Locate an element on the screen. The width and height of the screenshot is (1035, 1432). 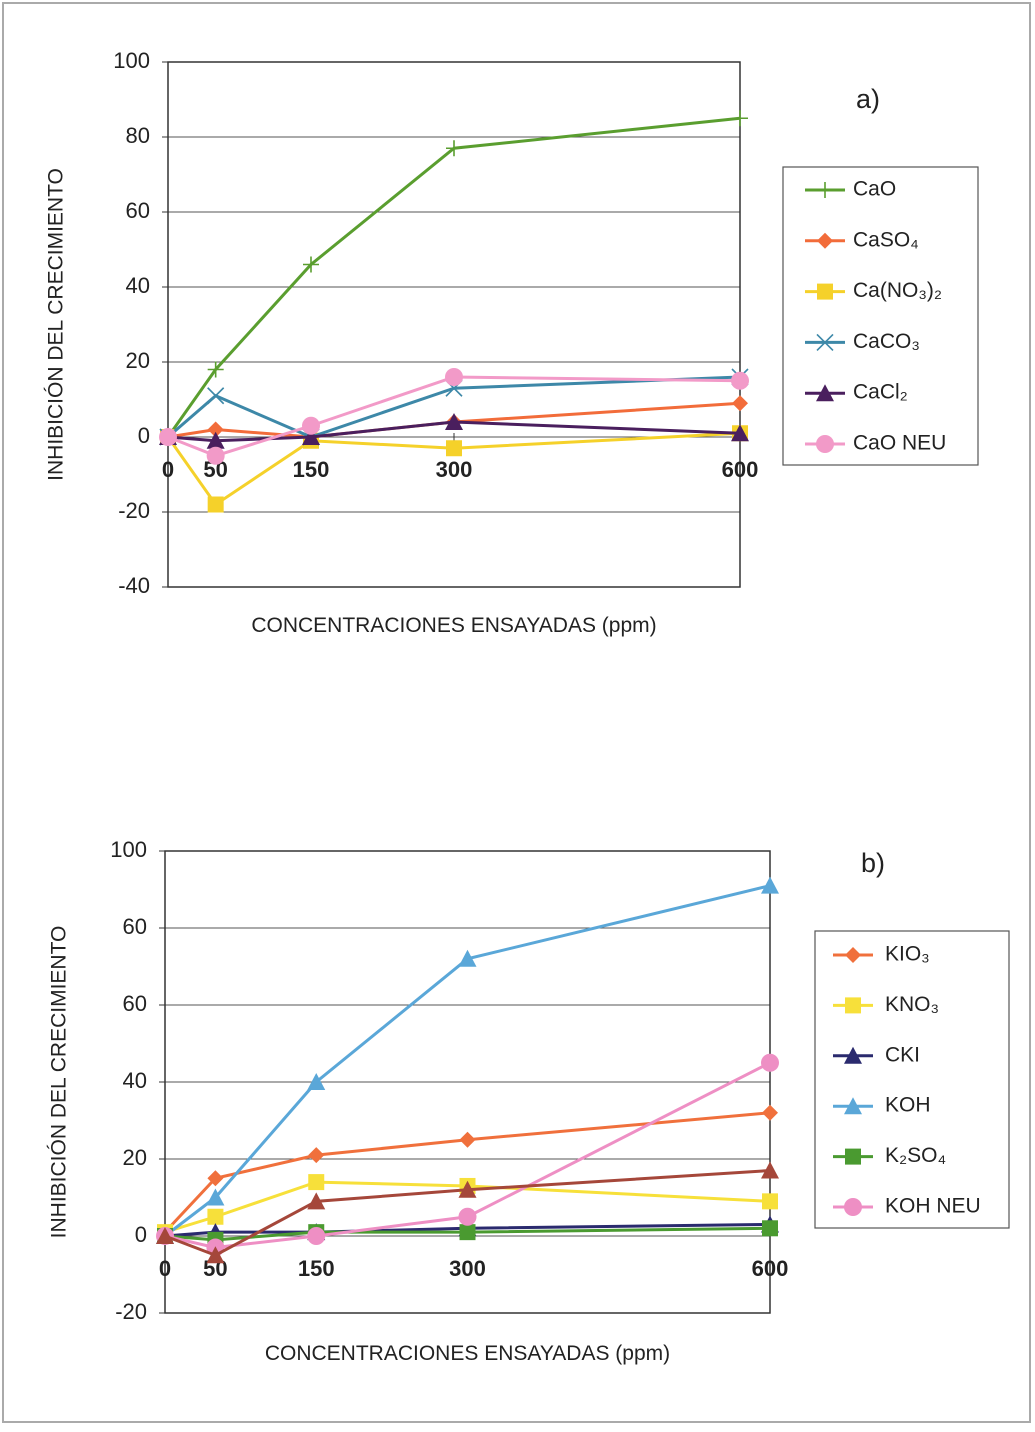
legend-label: CKI is located at coordinates (902, 1054).